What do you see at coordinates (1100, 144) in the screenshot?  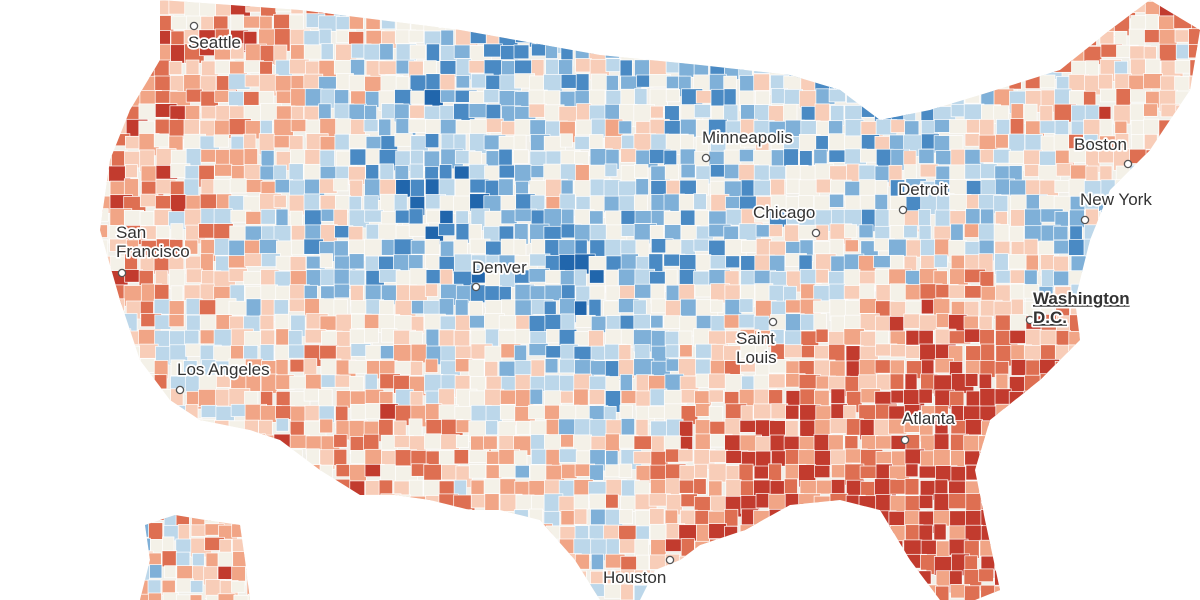 I see `city-label: Boston` at bounding box center [1100, 144].